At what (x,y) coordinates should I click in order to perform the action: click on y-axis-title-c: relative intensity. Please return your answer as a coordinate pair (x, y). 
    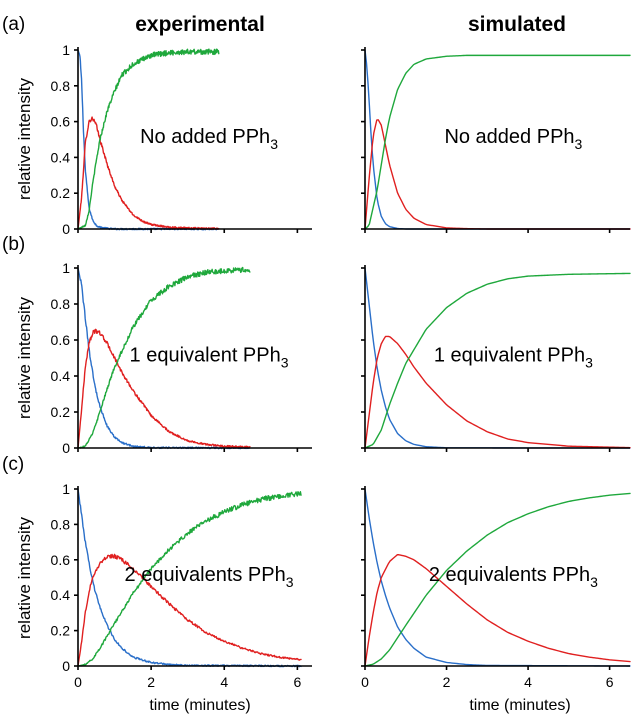
    Looking at the image, I should click on (24, 578).